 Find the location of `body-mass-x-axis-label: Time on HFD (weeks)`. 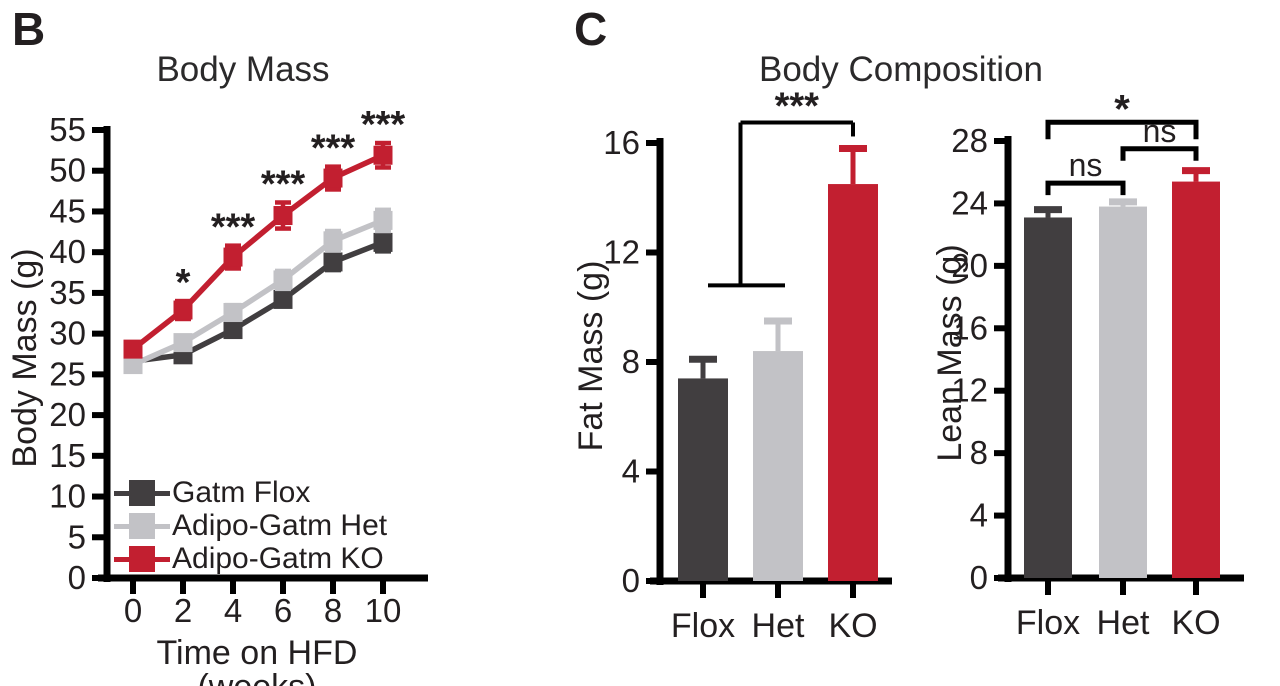

body-mass-x-axis-label: Time on HFD (weeks) is located at coordinates (257, 660).